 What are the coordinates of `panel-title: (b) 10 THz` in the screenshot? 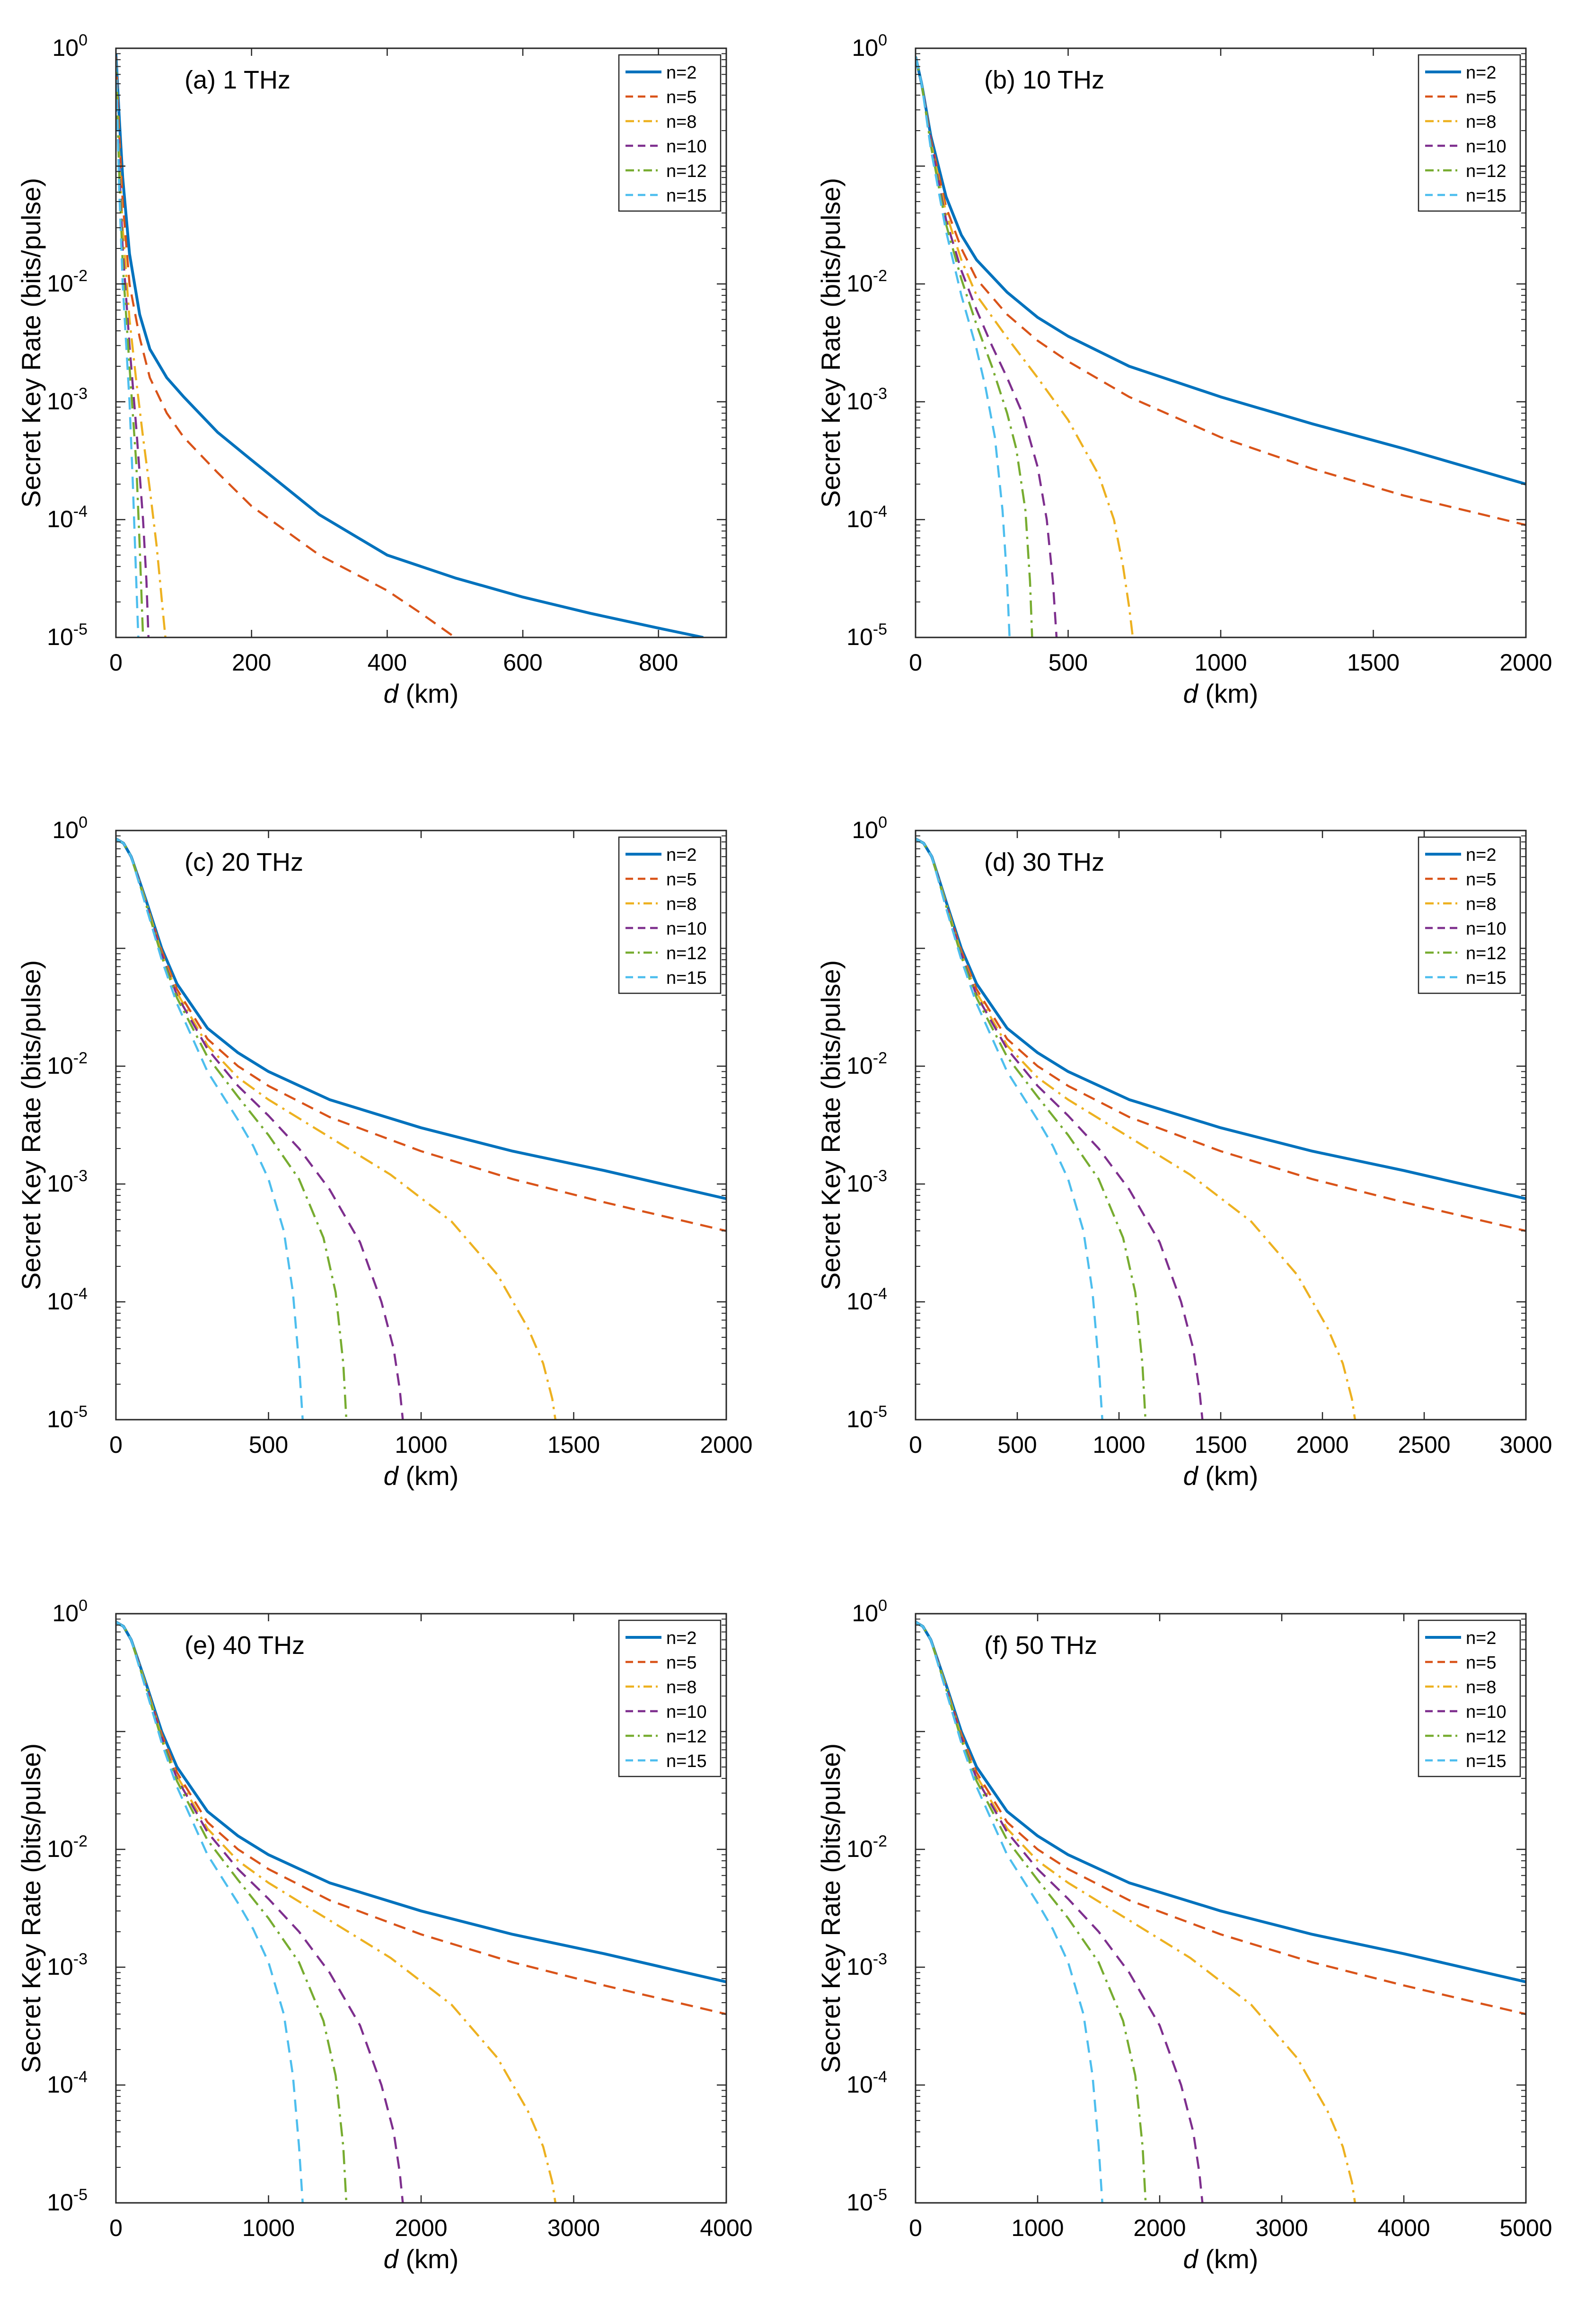 It's located at (1044, 80).